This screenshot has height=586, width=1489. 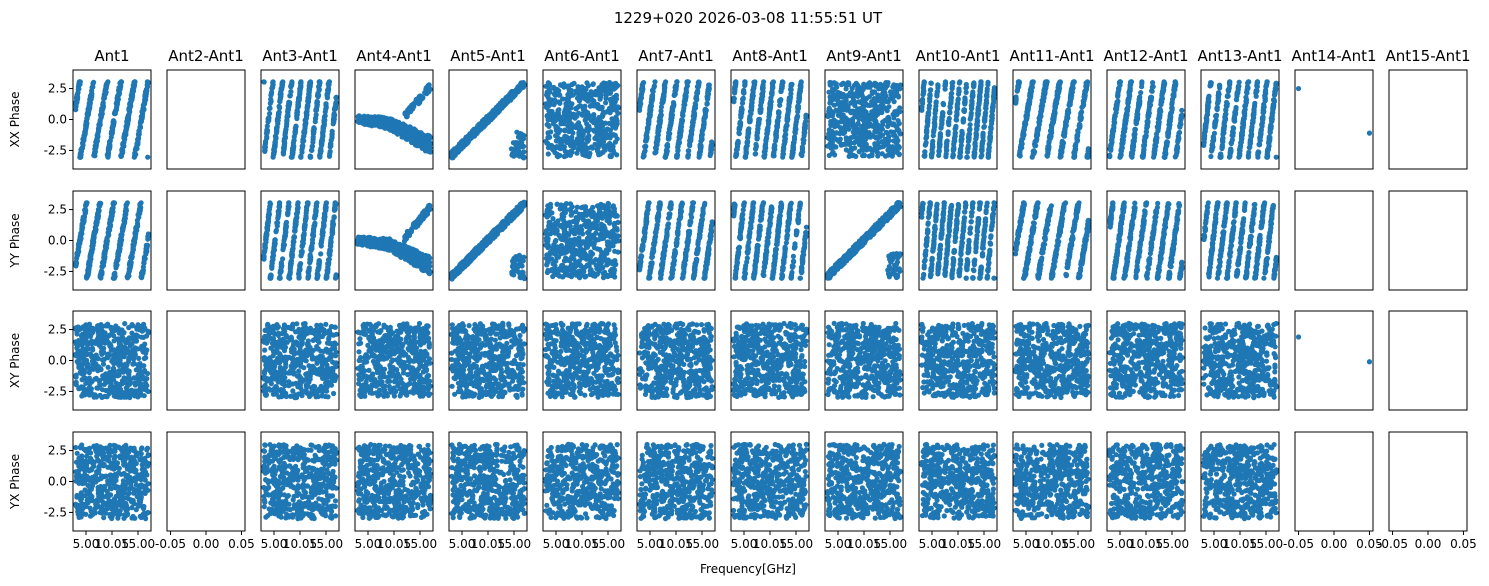 I want to click on y-tick-label: 0.0, so click(x=57, y=120).